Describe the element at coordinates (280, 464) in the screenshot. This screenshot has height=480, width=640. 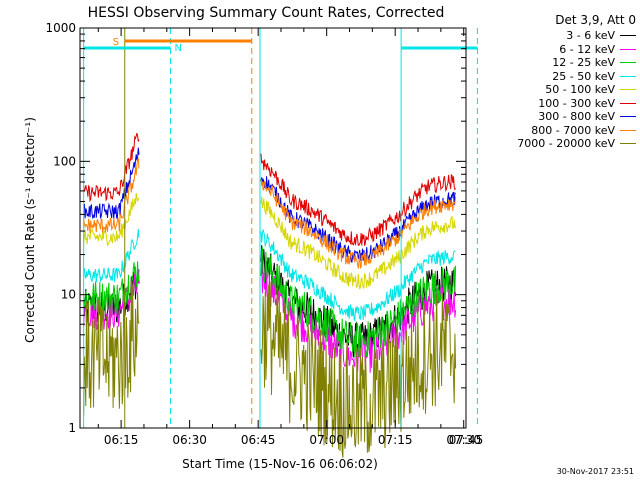
I see `x-axis-label: Start Time (15-Nov-16 06:06:02)` at that location.